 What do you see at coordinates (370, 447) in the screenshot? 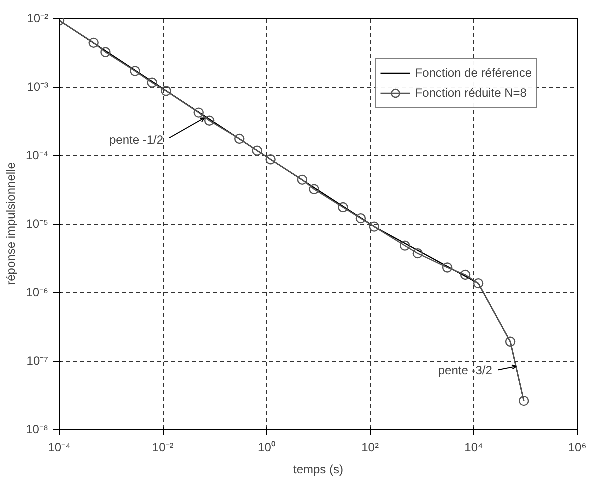
I see `x-tick-label: 10²` at bounding box center [370, 447].